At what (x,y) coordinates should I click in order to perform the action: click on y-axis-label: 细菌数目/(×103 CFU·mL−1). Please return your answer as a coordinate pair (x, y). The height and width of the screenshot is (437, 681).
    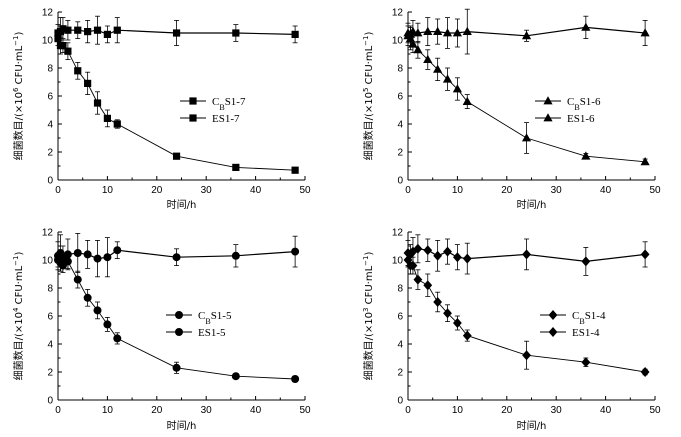
    Looking at the image, I should click on (368, 316).